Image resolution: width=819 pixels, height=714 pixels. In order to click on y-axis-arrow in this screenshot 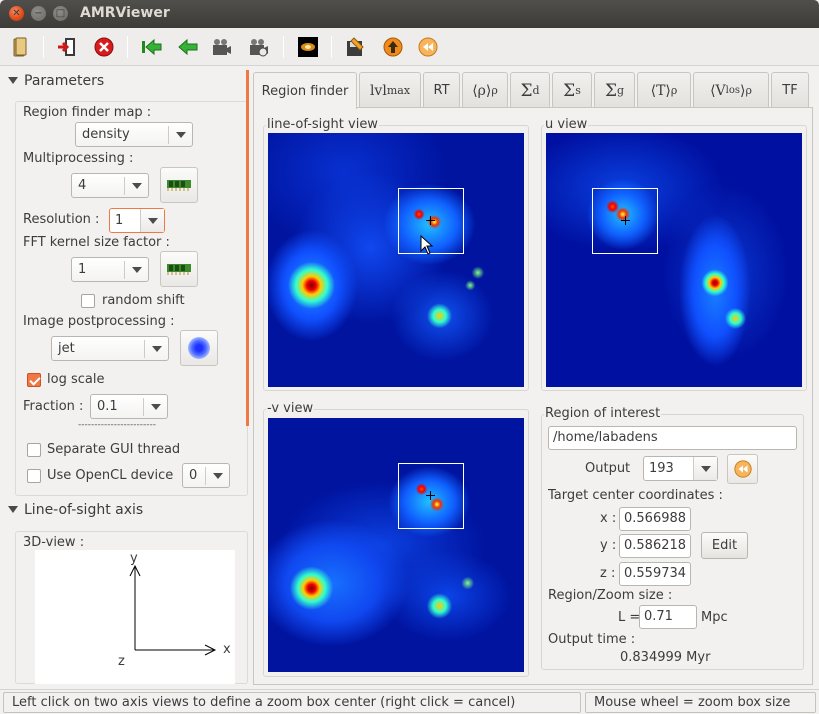, I will do `click(135, 607)`.